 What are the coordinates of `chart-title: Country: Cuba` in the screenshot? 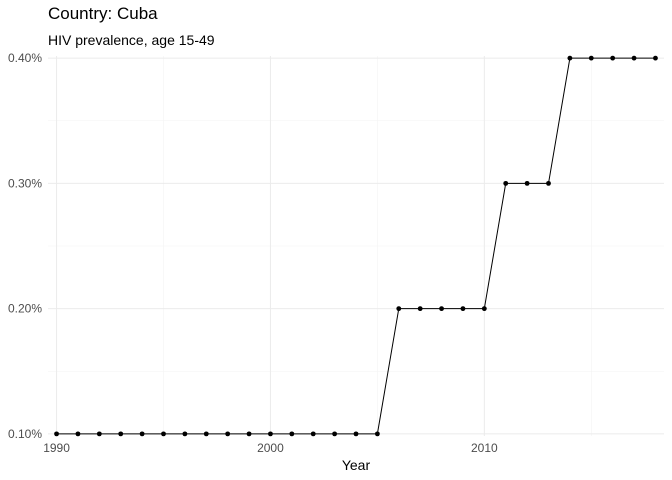 It's located at (103, 13).